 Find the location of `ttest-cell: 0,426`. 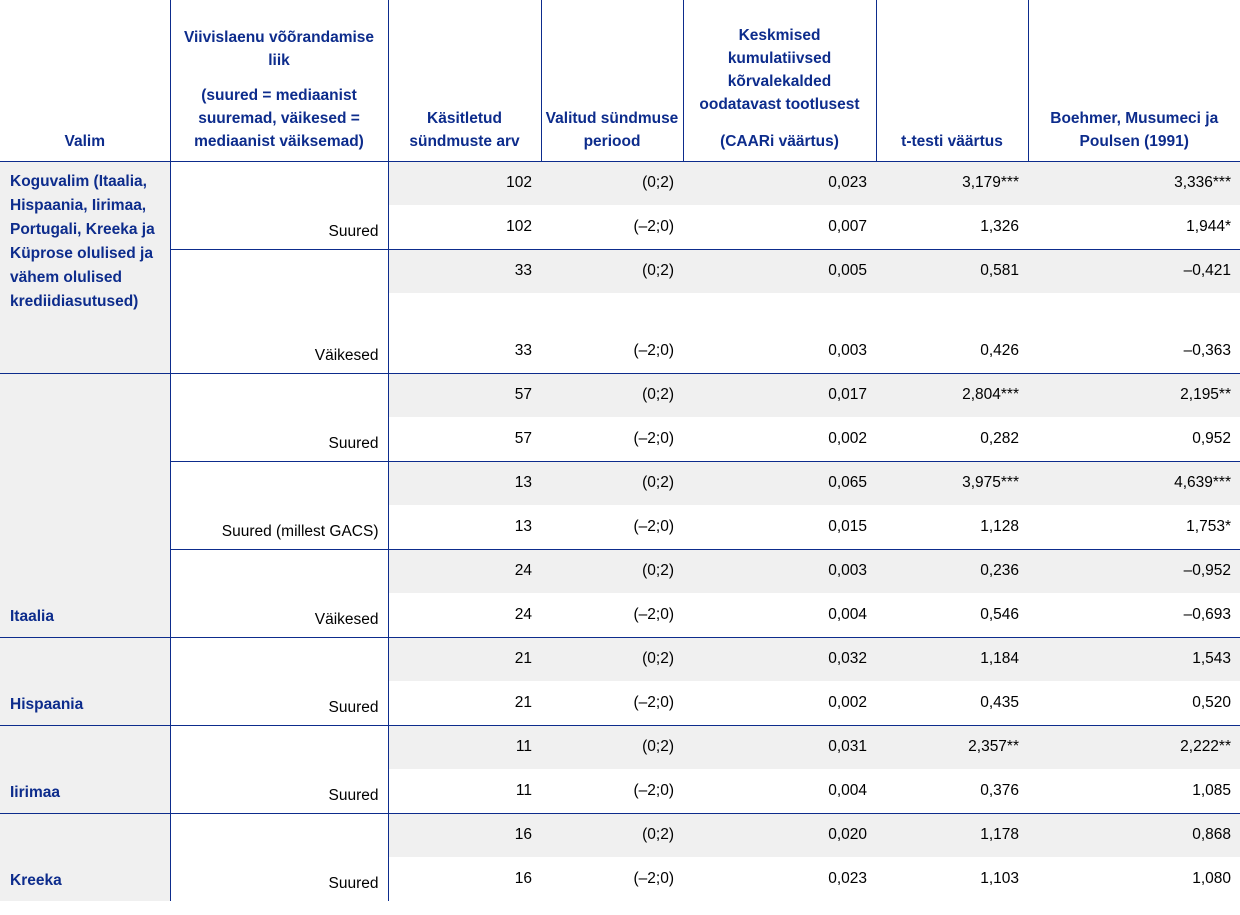

ttest-cell: 0,426 is located at coordinates (999, 350).